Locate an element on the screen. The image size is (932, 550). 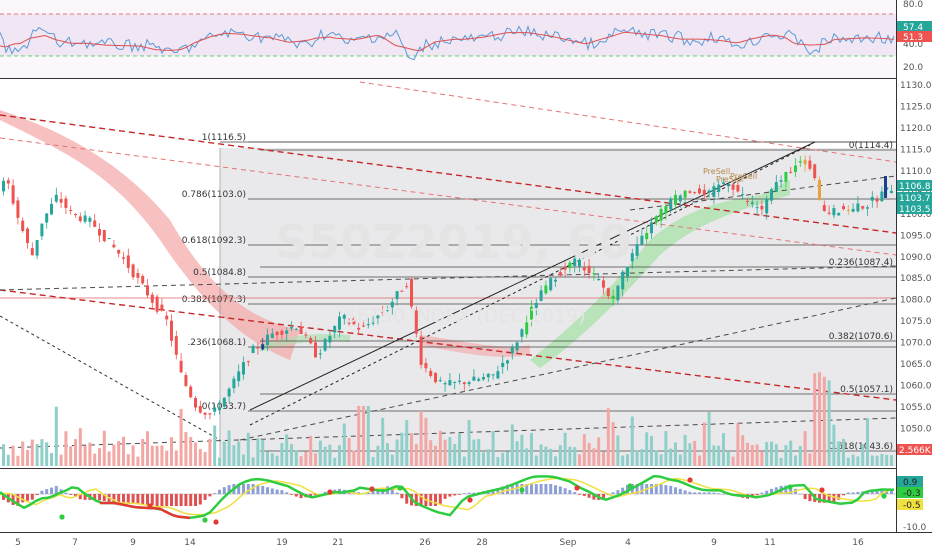
macd-tick-label: 0.9 is located at coordinates (910, 483).